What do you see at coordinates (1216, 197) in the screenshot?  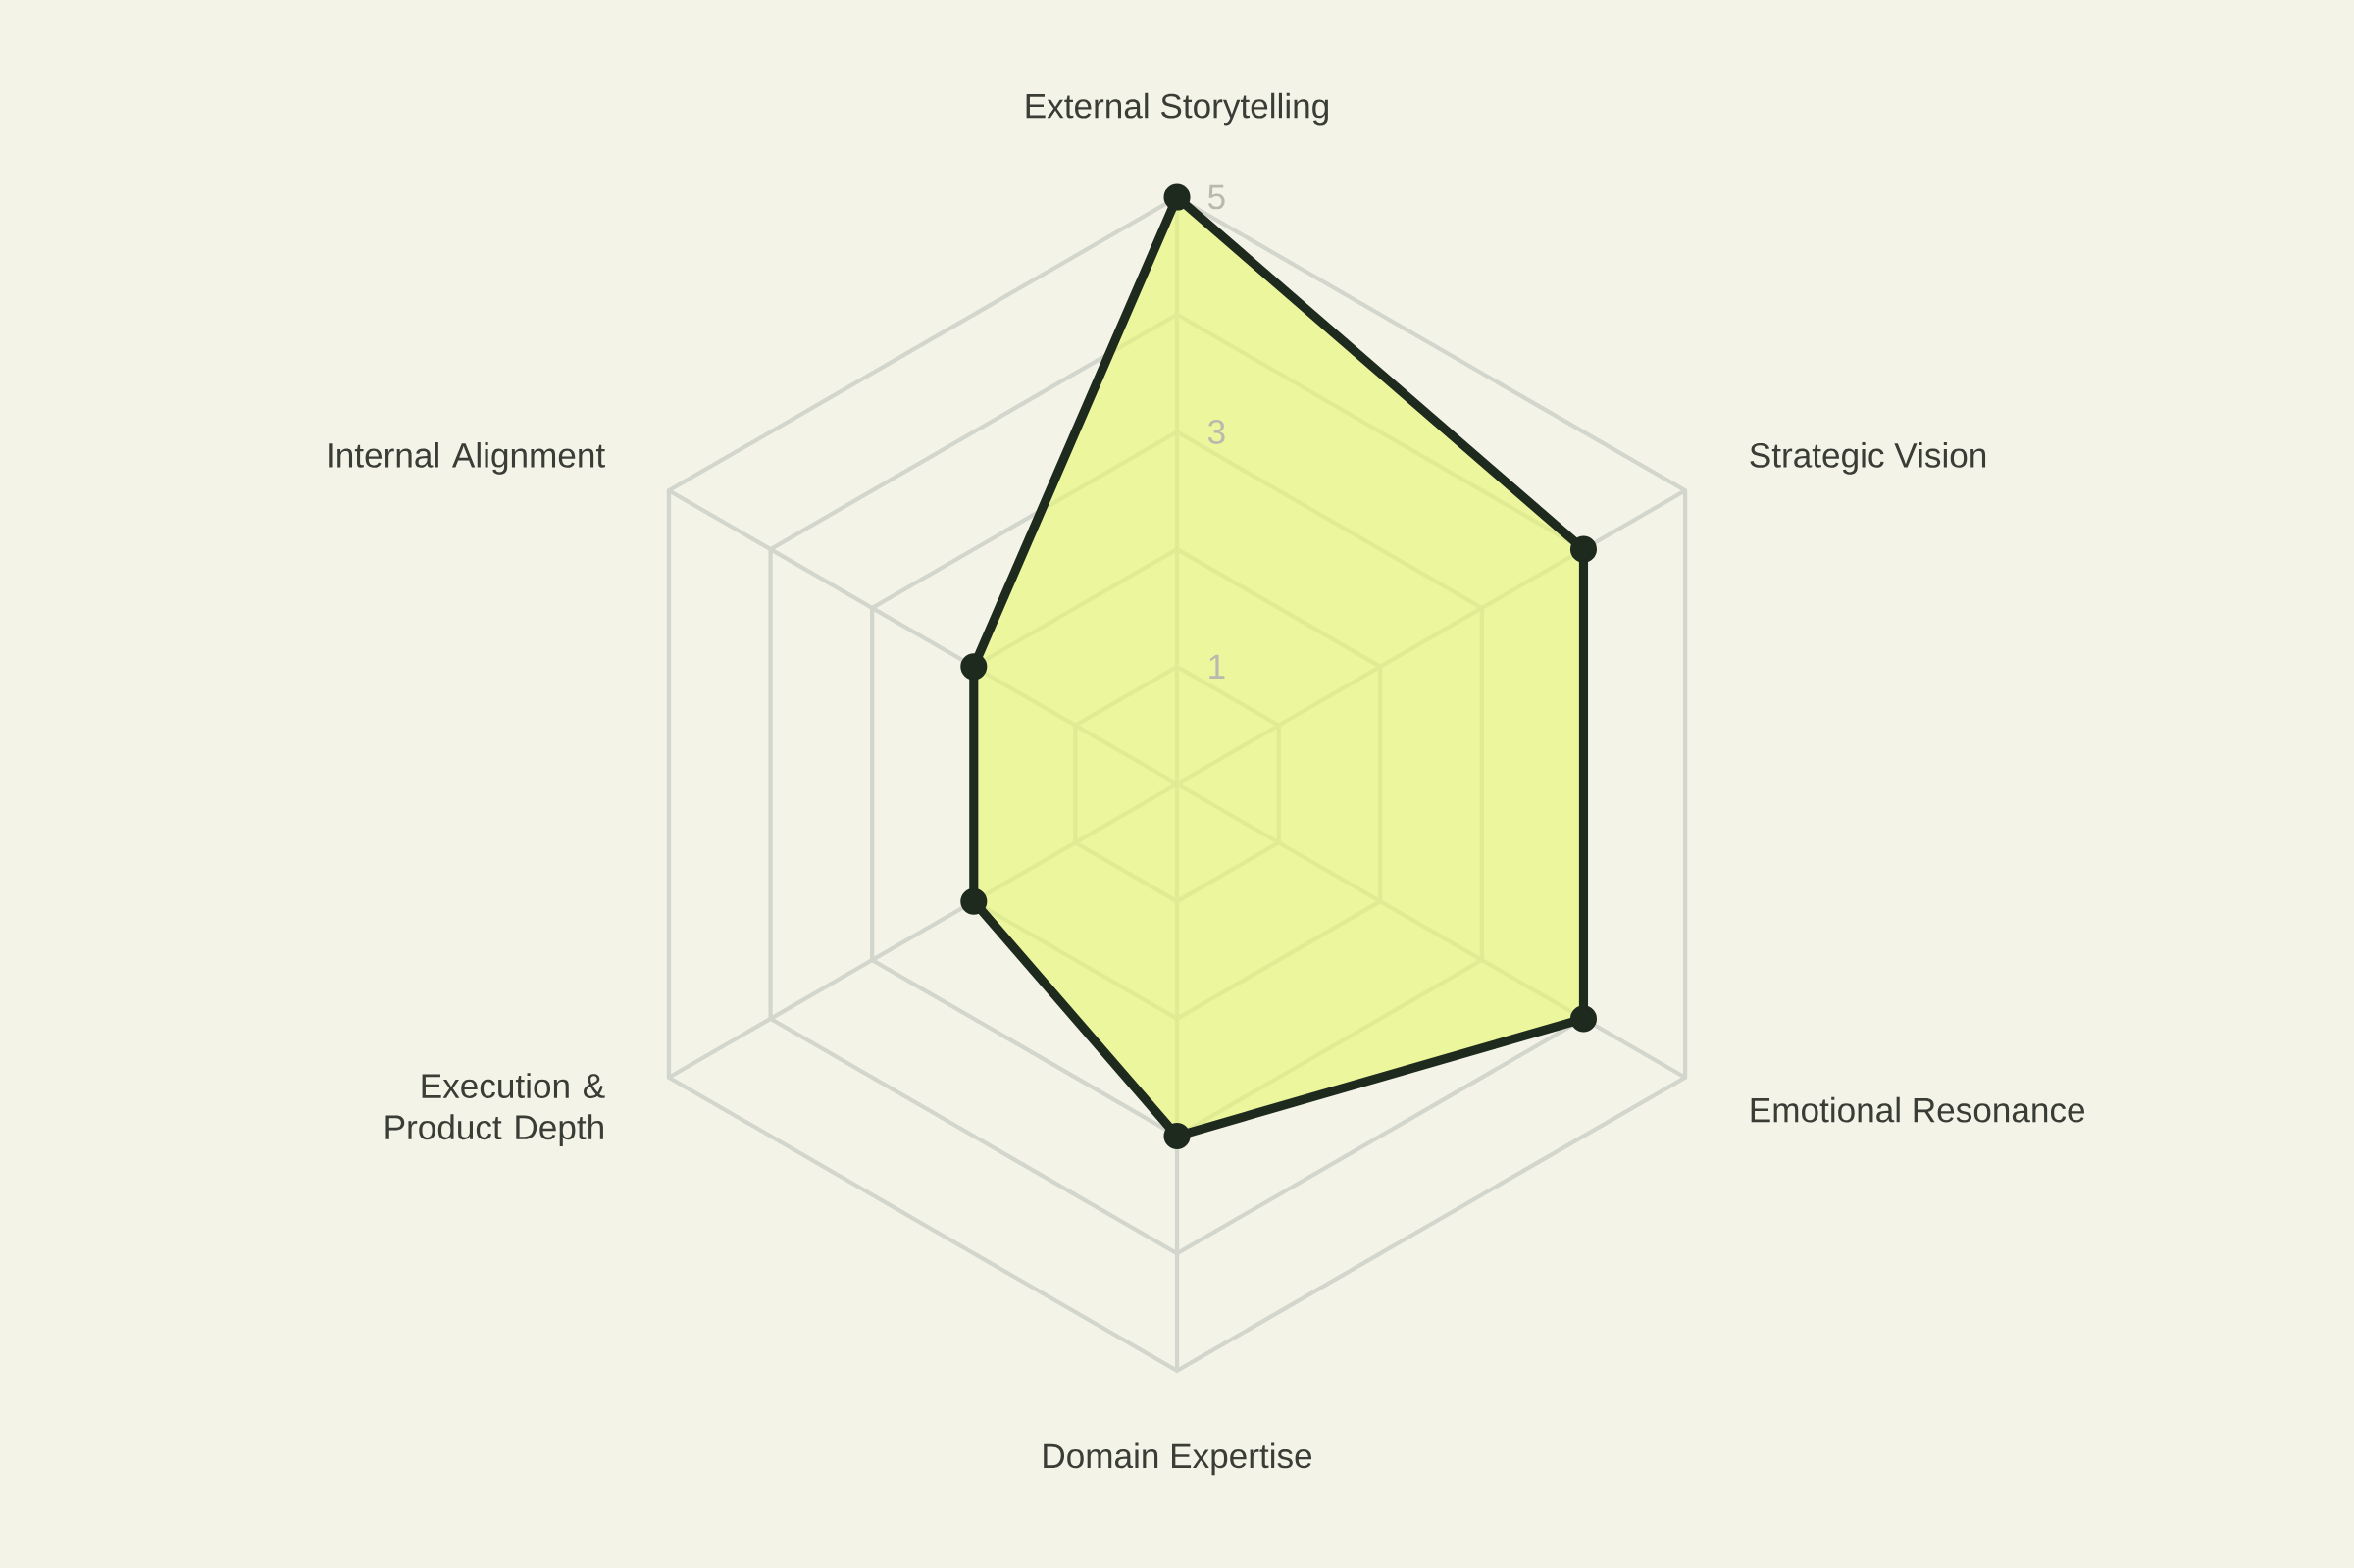 I see `y-tick-label: 5` at bounding box center [1216, 197].